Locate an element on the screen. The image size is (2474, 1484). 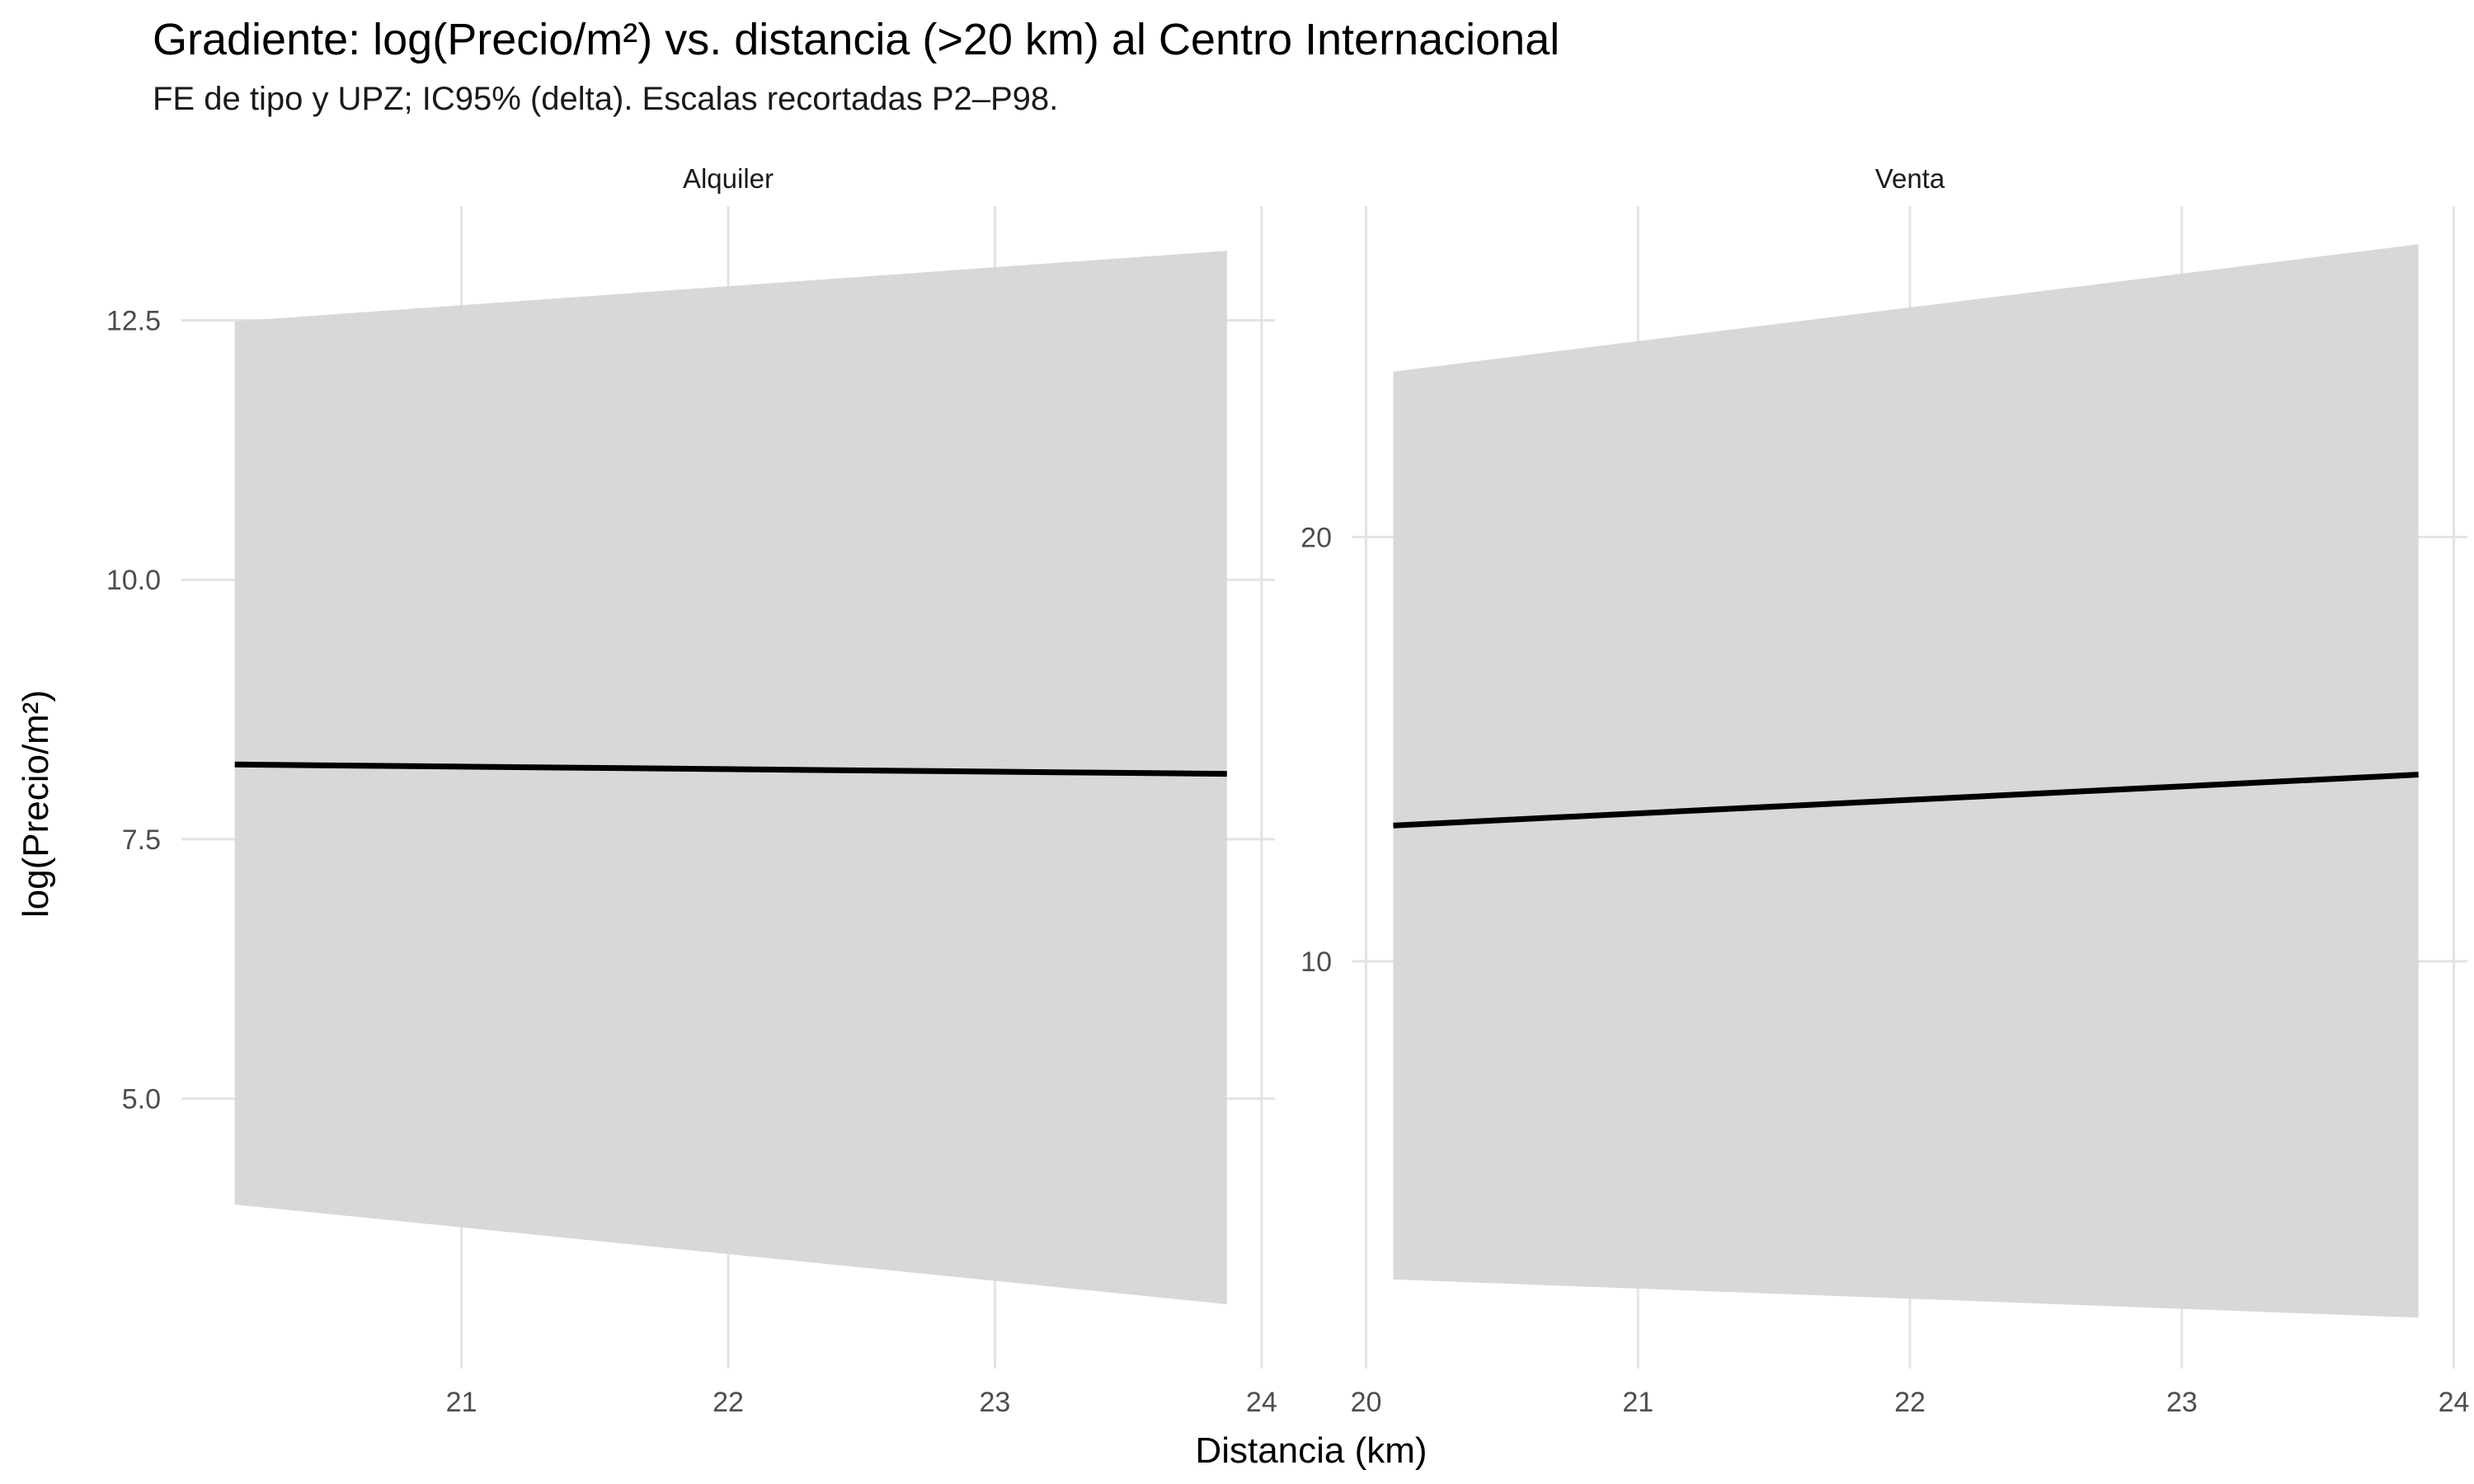
fit-line-venta is located at coordinates (1906, 800).